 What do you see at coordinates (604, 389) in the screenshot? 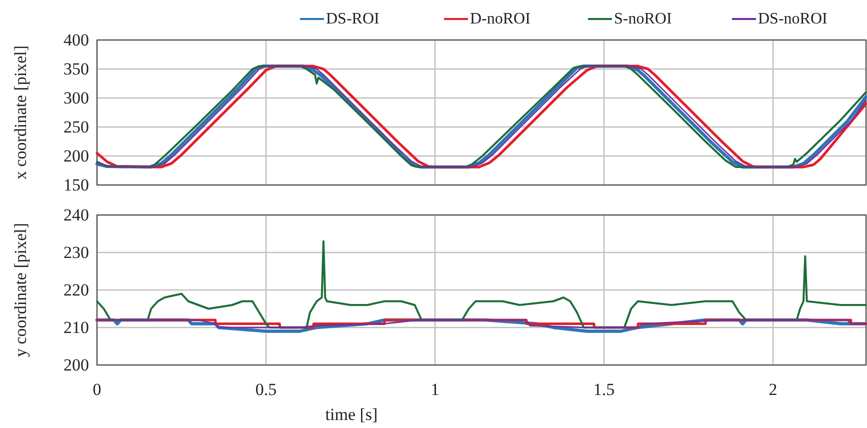
I see `x-tick-label: 1.5` at bounding box center [604, 389].